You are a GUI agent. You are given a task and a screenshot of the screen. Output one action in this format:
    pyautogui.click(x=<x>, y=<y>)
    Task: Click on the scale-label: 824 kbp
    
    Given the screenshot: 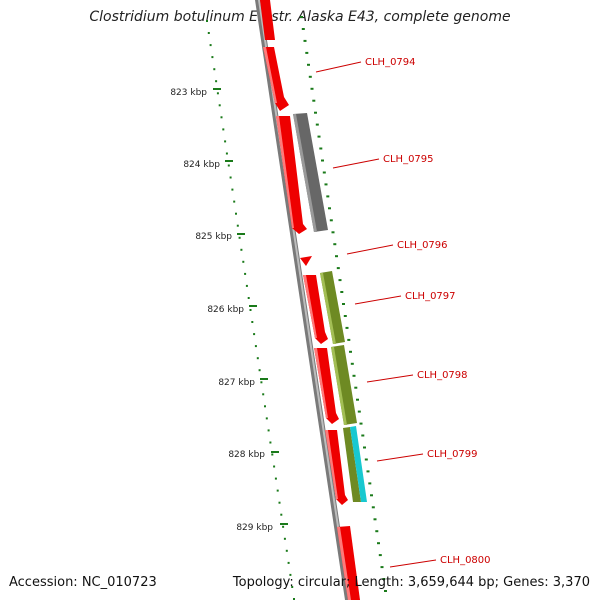 What is the action you would take?
    pyautogui.click(x=201, y=165)
    